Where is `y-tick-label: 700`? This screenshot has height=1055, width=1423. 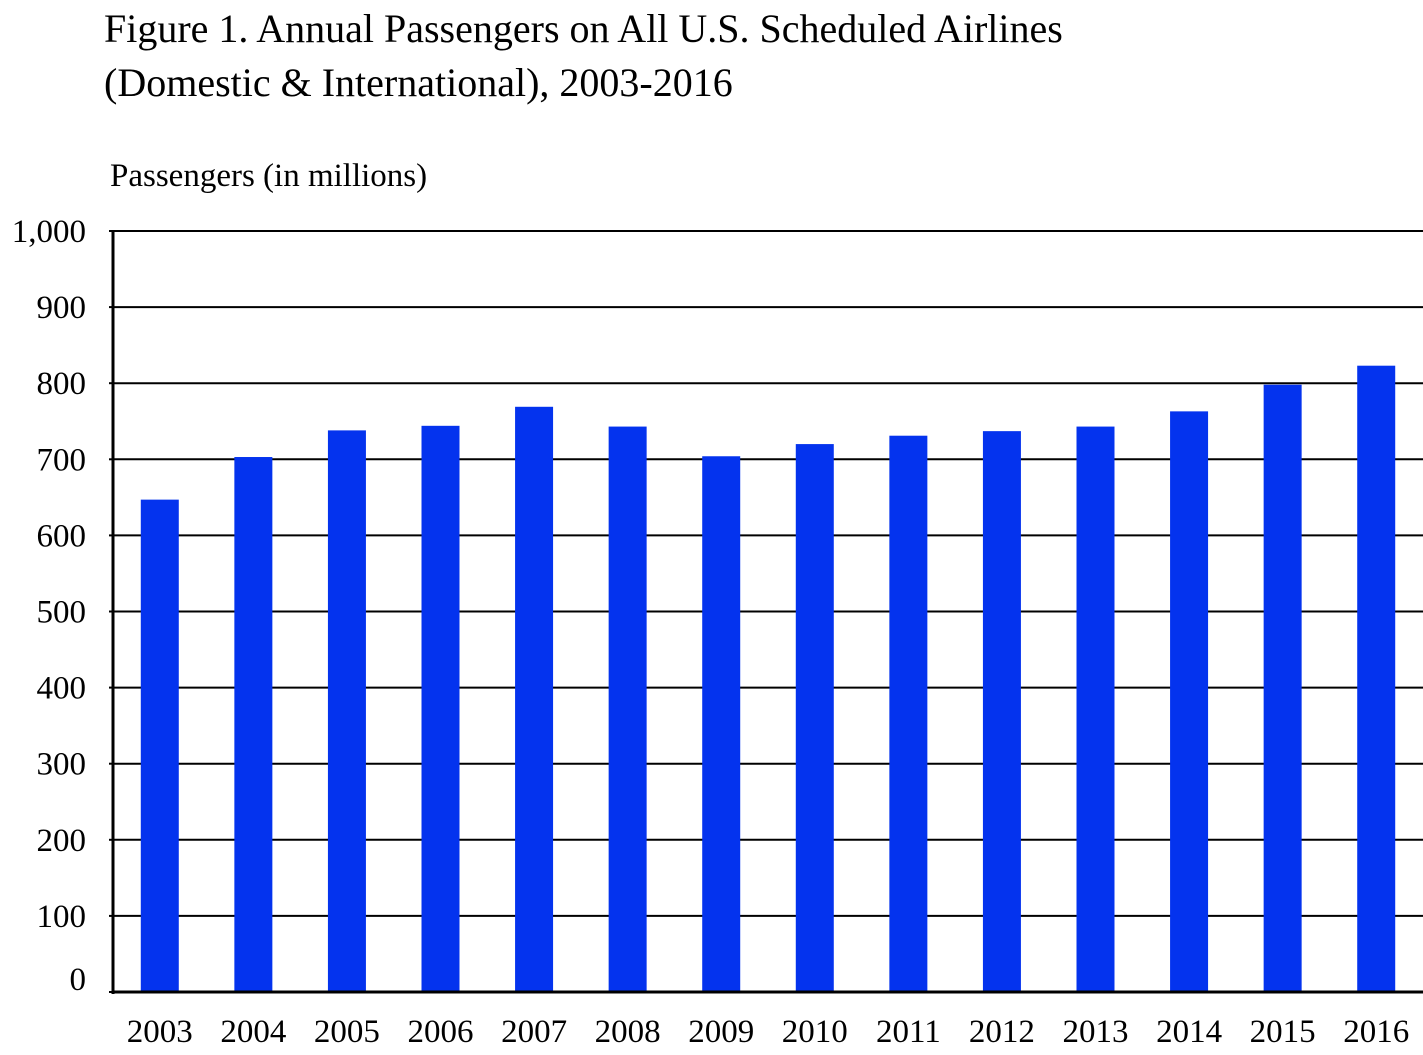 y-tick-label: 700 is located at coordinates (62, 460).